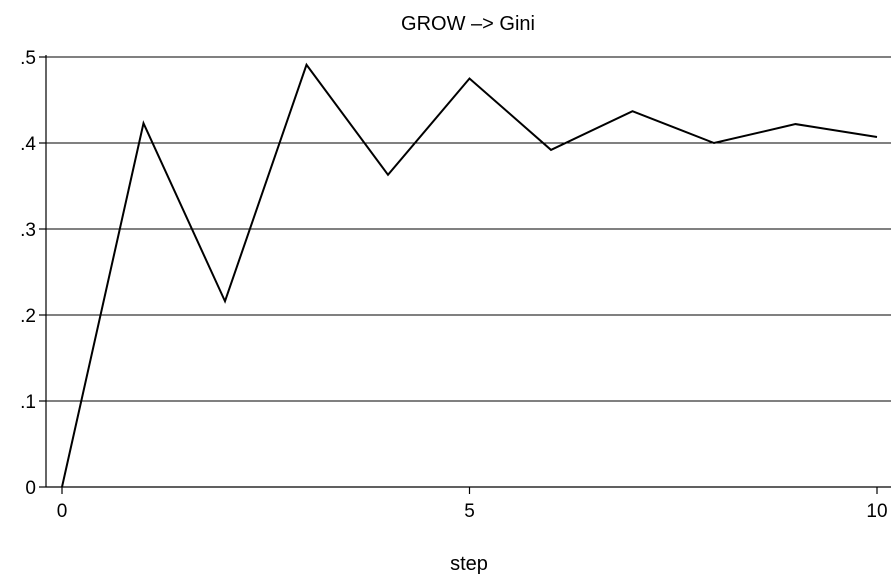 The width and height of the screenshot is (892, 581). I want to click on y-tick-label: .5, so click(28, 58).